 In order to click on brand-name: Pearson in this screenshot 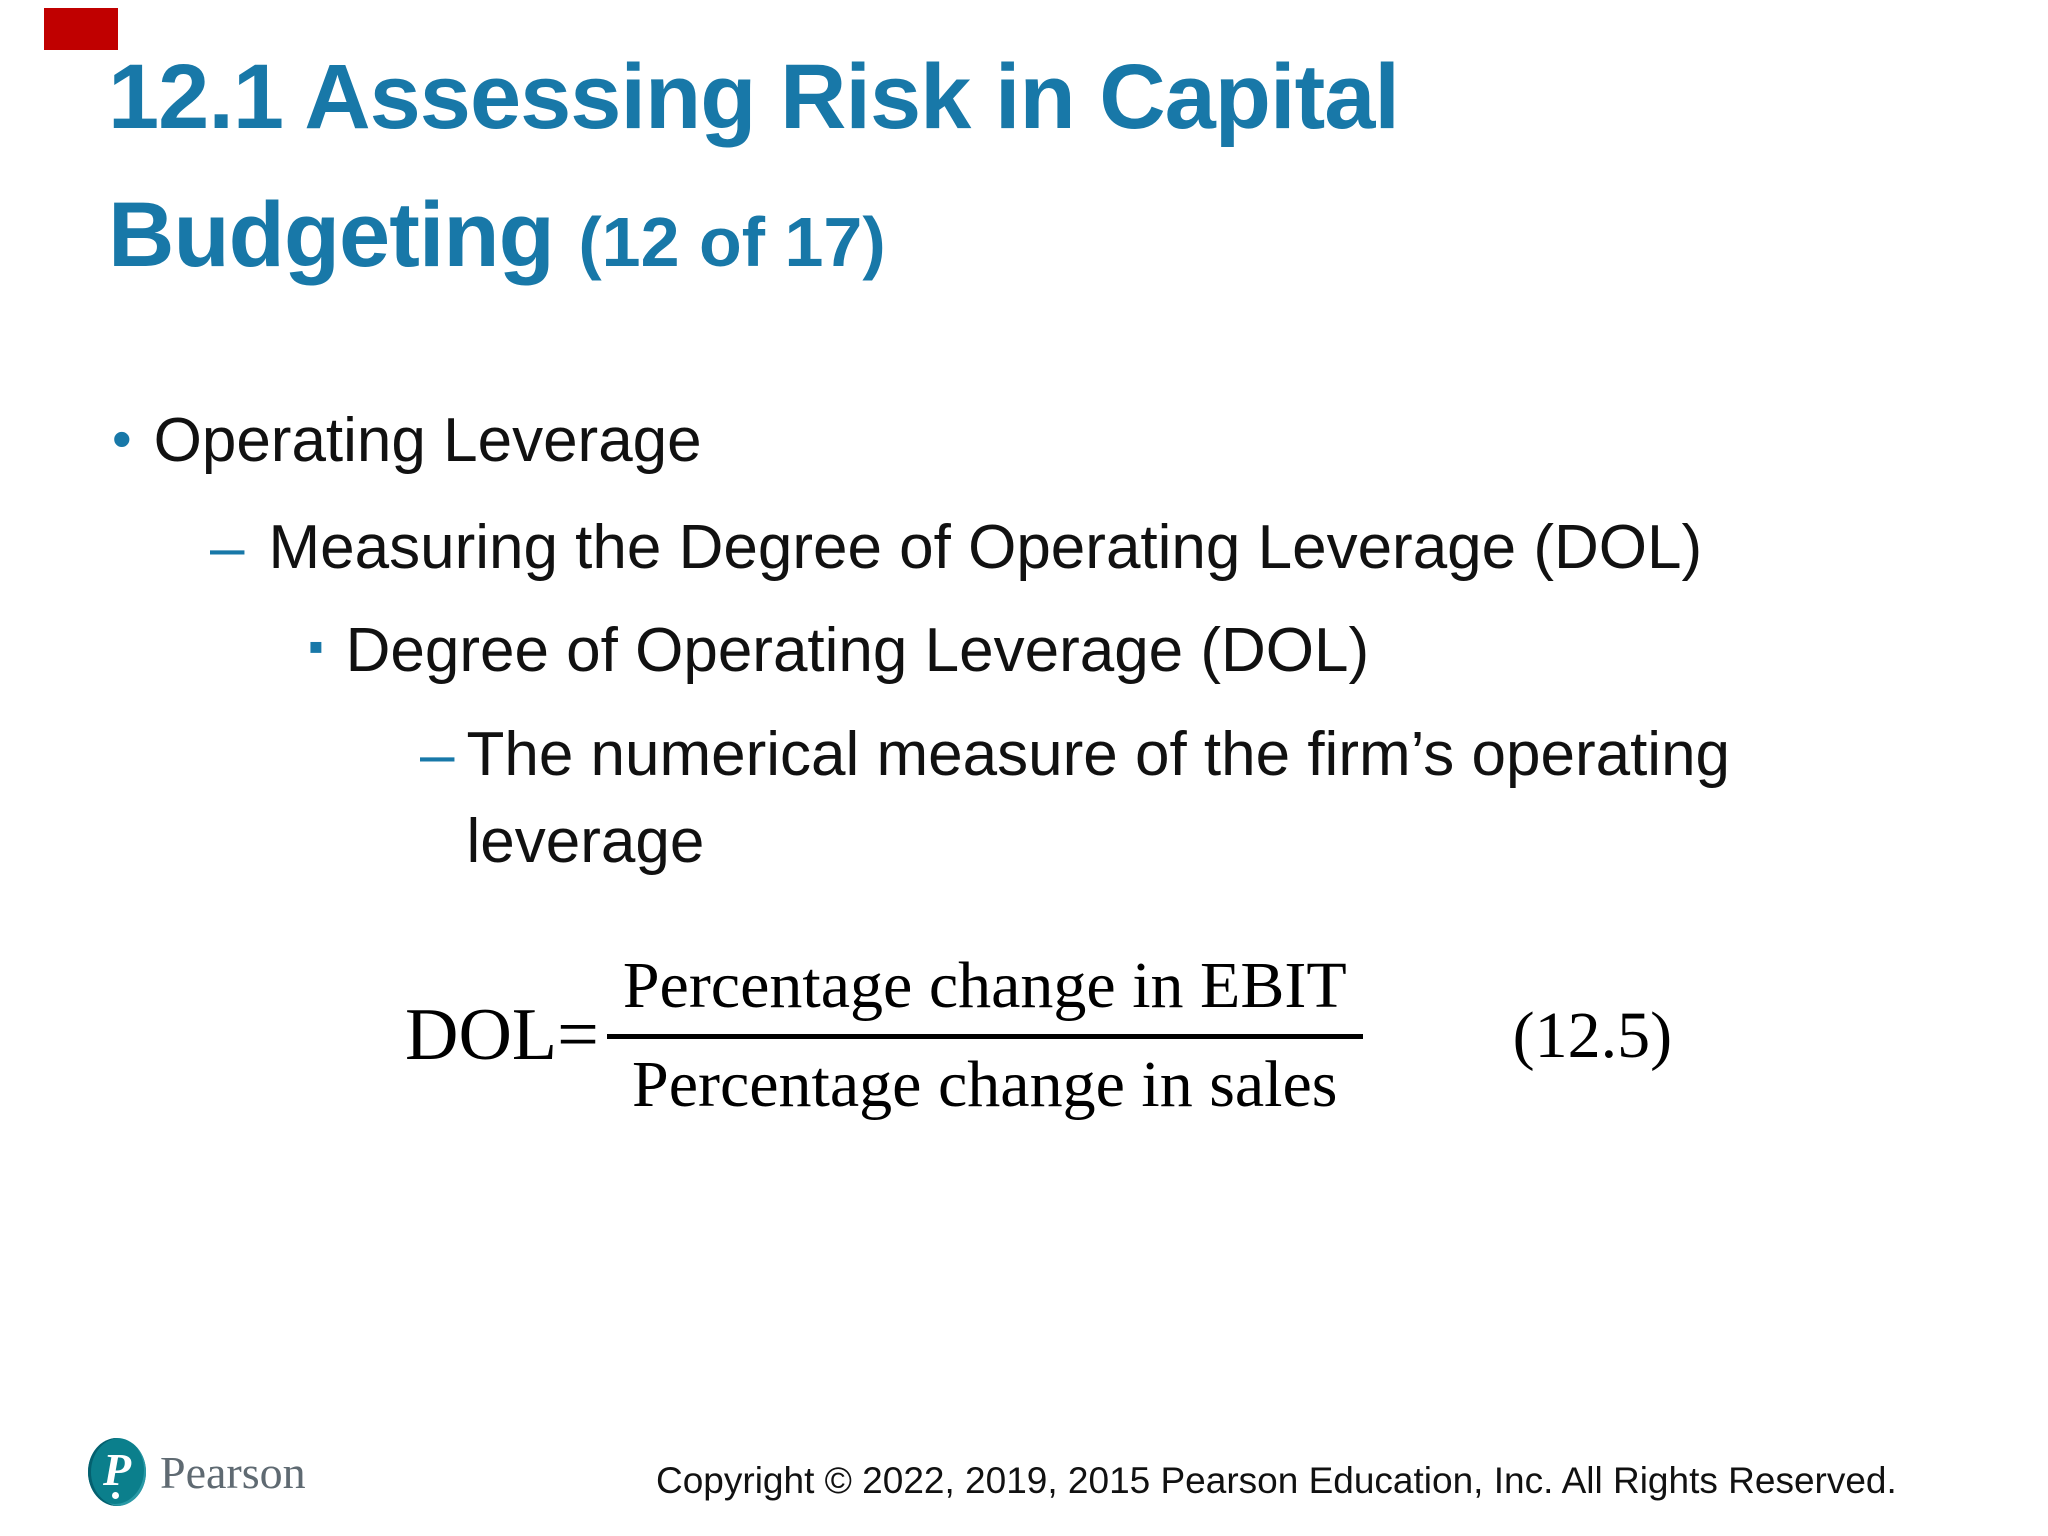, I will do `click(233, 1472)`.